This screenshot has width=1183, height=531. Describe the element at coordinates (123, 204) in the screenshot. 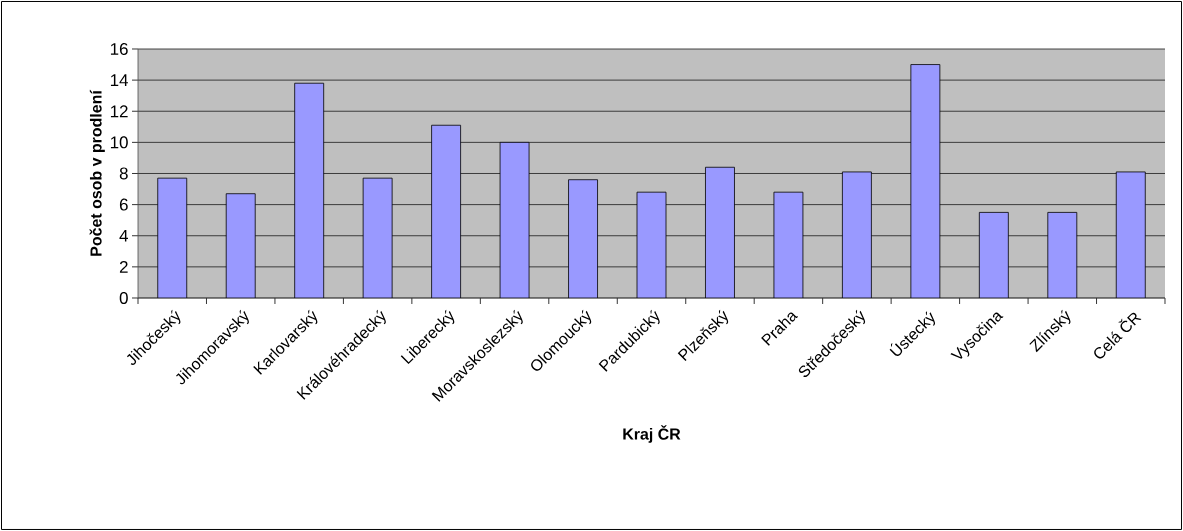

I see `y-tick-label: 6` at that location.